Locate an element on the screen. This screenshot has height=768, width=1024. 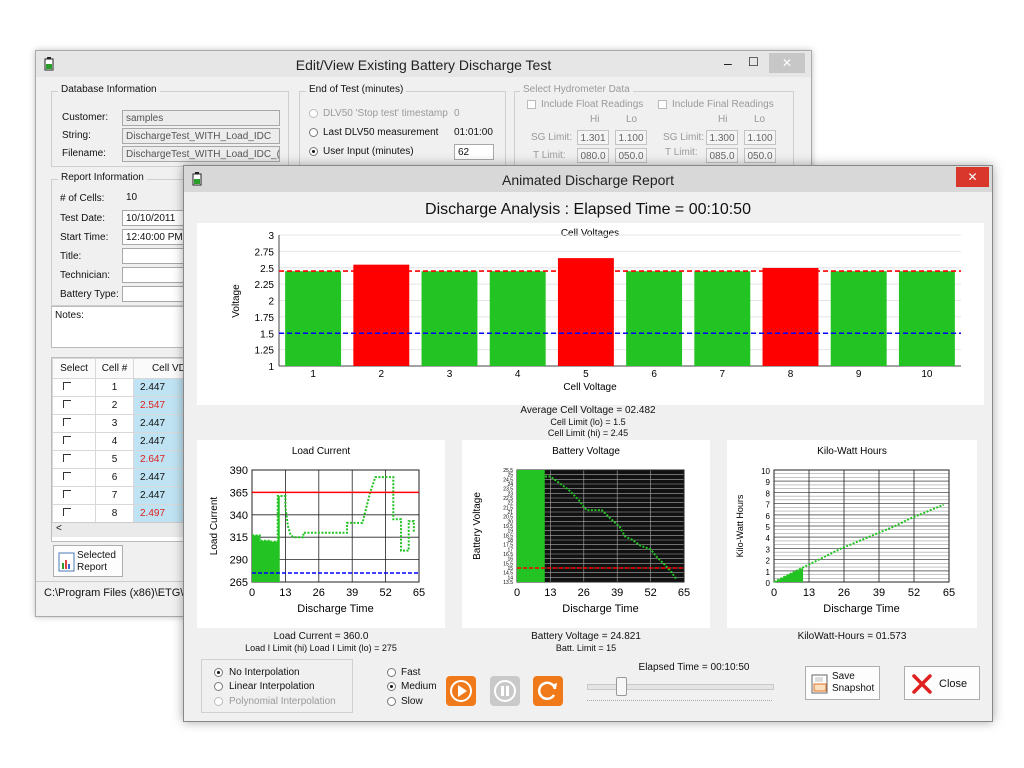
scroll-left-arrow: < is located at coordinates (59, 528).